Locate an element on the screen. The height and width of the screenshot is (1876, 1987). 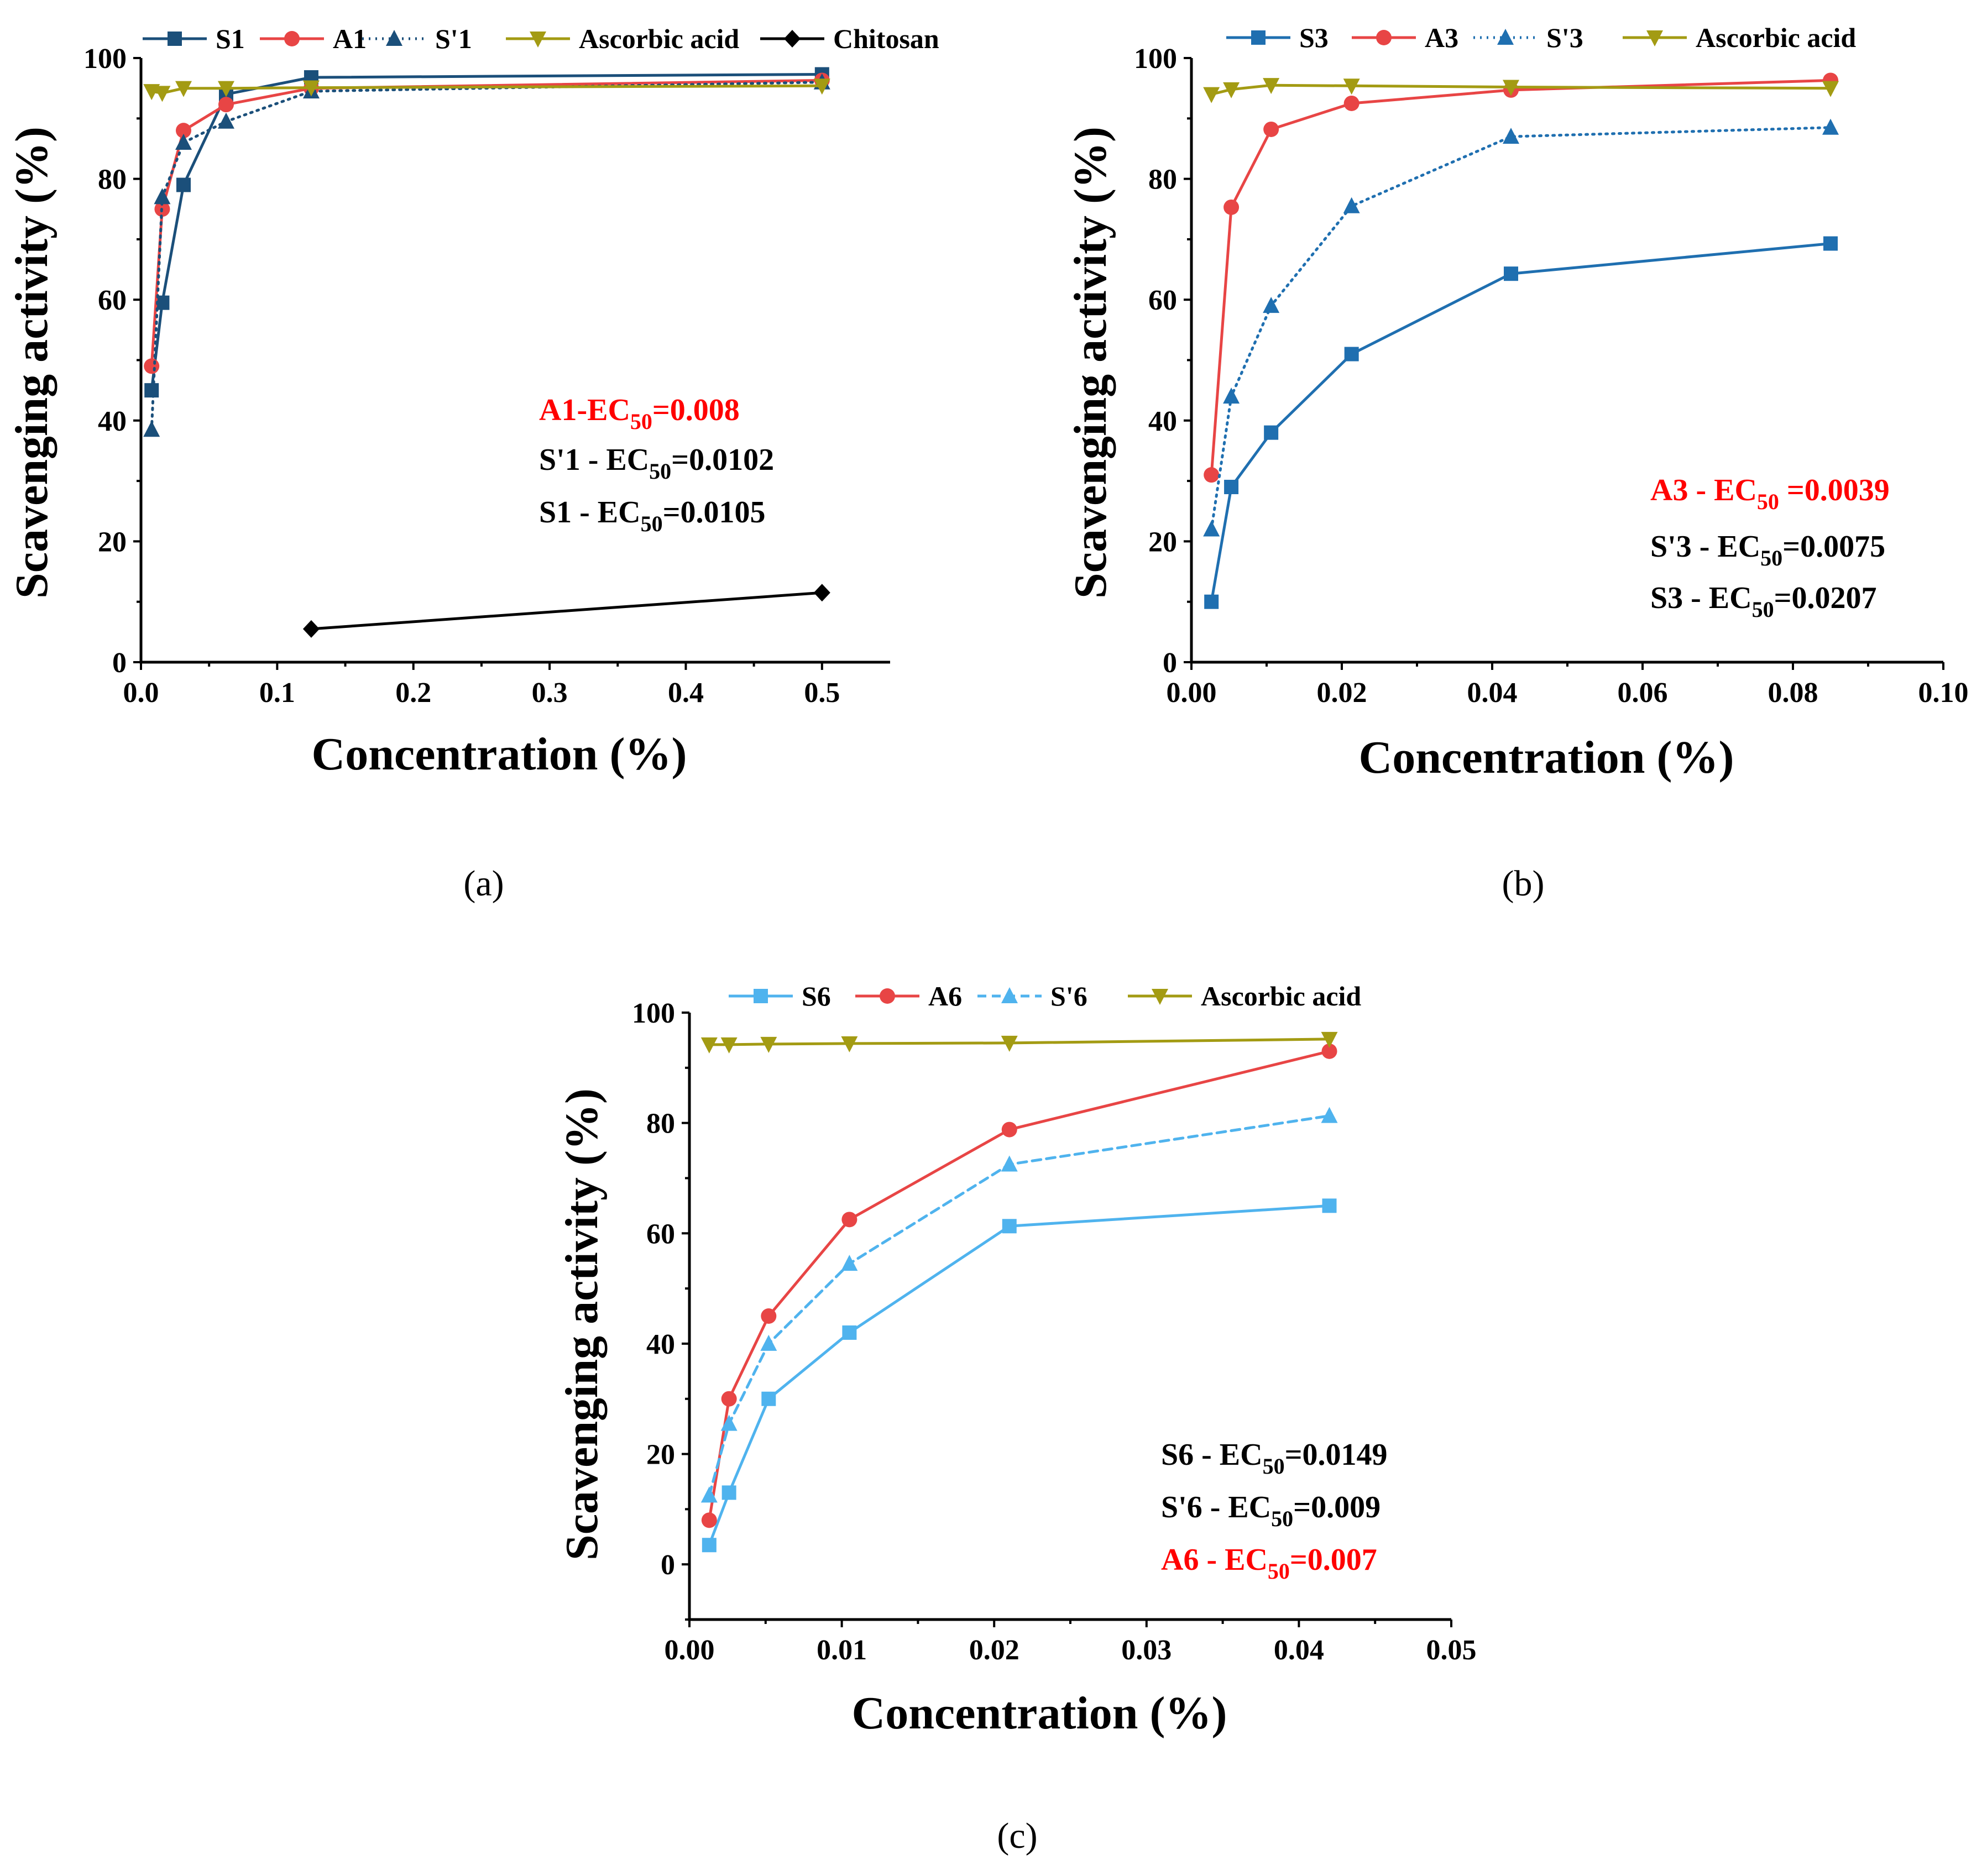
panel-b-ytick-label: 0 is located at coordinates (1170, 663).